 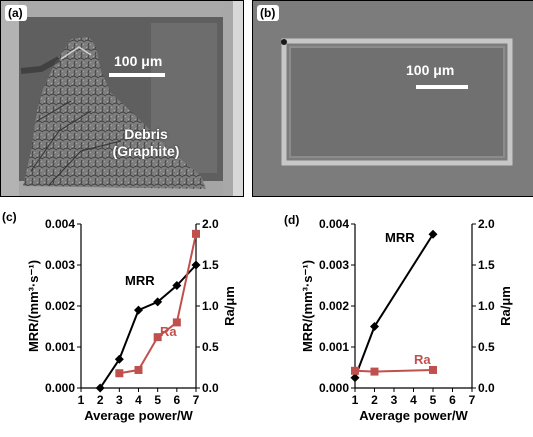 What do you see at coordinates (137, 75) in the screenshot?
I see `scale-bar-a` at bounding box center [137, 75].